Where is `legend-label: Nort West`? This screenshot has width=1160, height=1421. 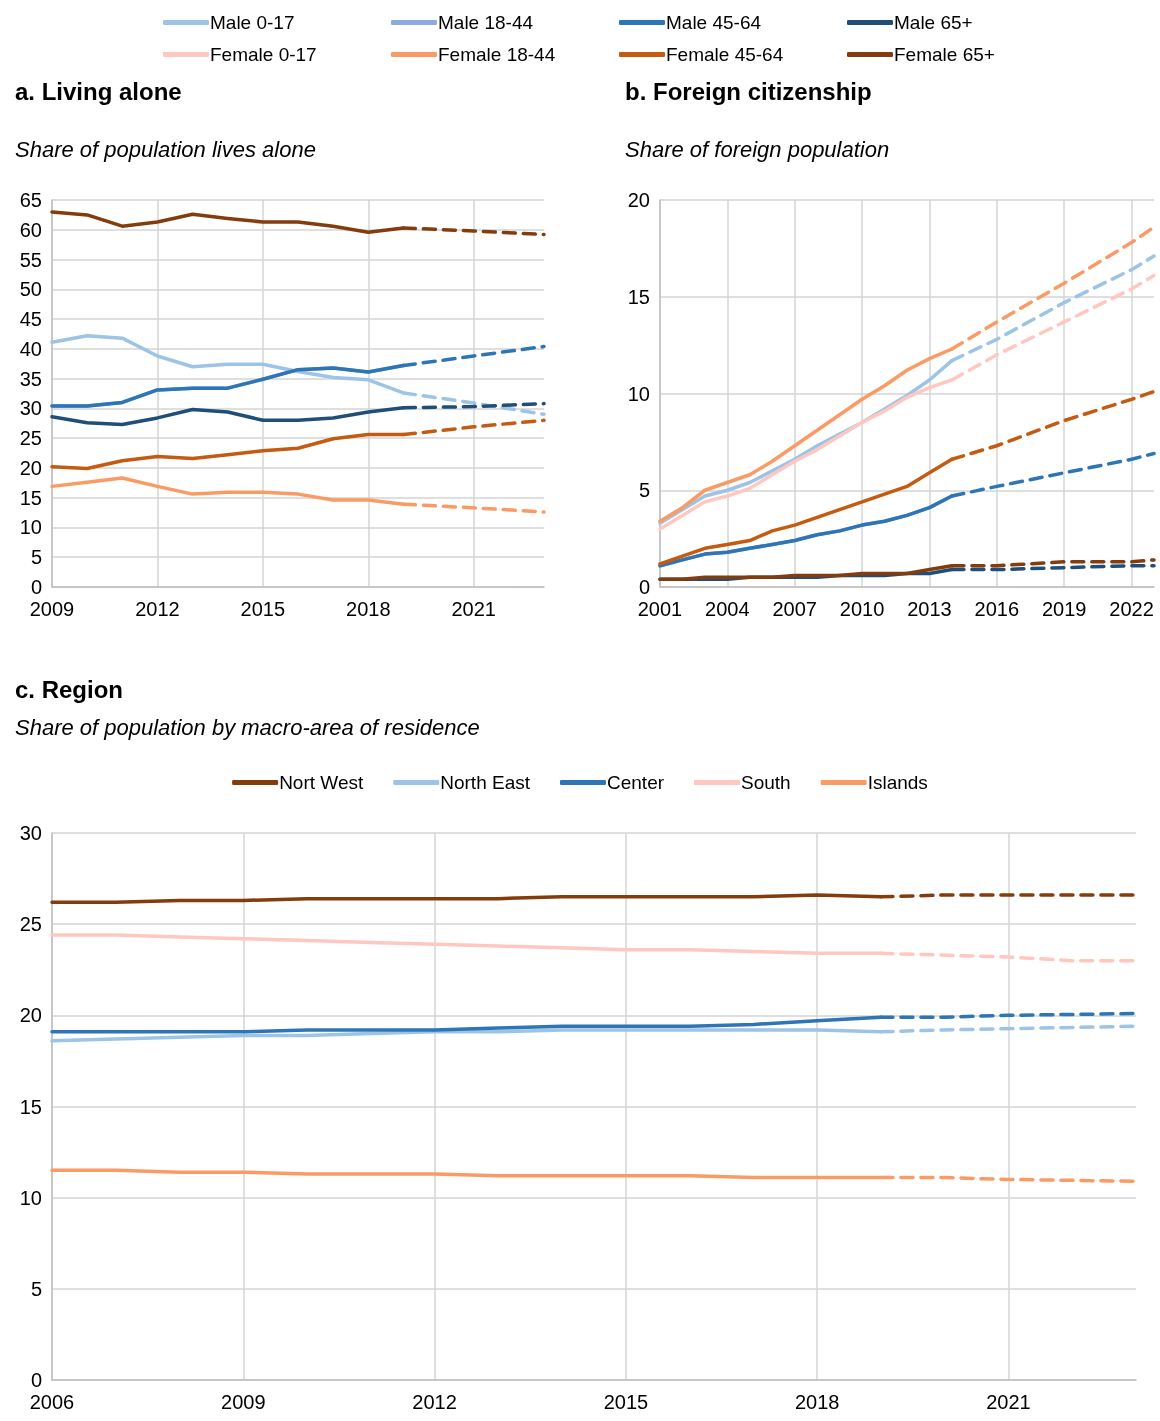 legend-label: Nort West is located at coordinates (321, 782).